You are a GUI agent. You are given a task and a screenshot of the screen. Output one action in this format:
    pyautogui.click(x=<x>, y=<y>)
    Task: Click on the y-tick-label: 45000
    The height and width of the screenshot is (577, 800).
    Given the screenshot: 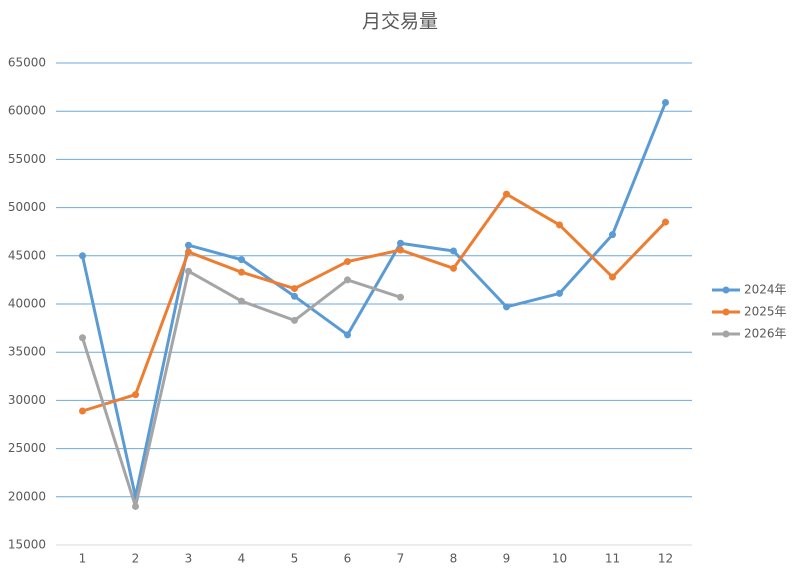 What is the action you would take?
    pyautogui.click(x=27, y=255)
    